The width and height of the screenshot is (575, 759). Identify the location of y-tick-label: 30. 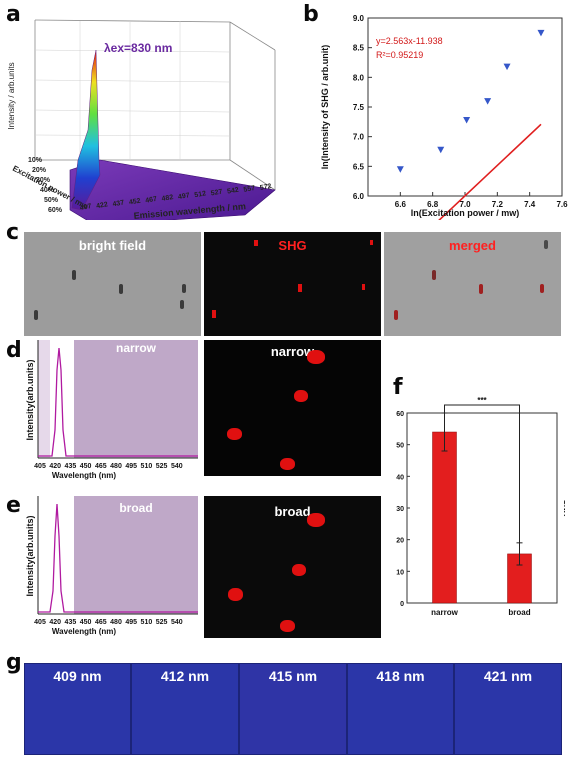
(400, 509).